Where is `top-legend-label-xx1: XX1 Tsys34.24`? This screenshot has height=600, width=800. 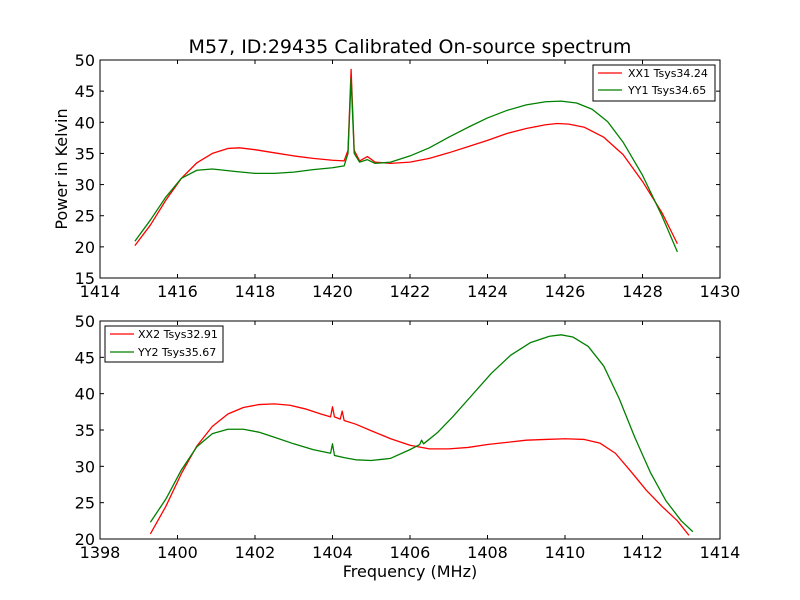
top-legend-label-xx1: XX1 Tsys34.24 is located at coordinates (668, 73).